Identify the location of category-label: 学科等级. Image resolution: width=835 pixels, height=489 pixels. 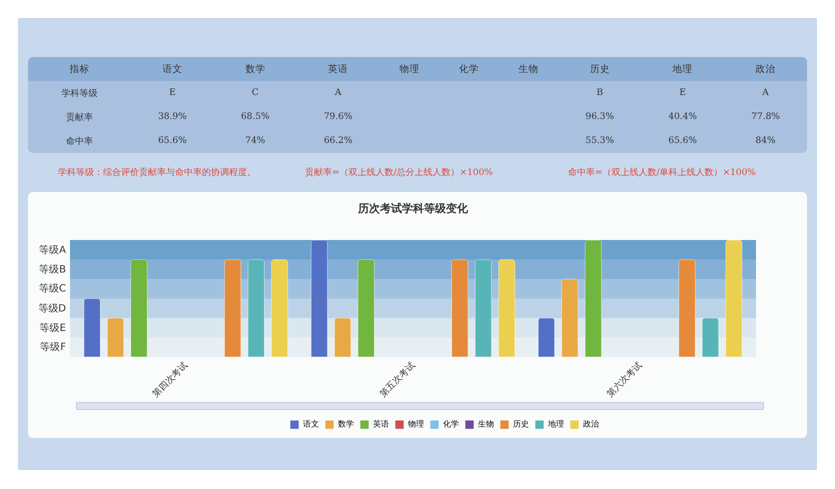
(79, 93).